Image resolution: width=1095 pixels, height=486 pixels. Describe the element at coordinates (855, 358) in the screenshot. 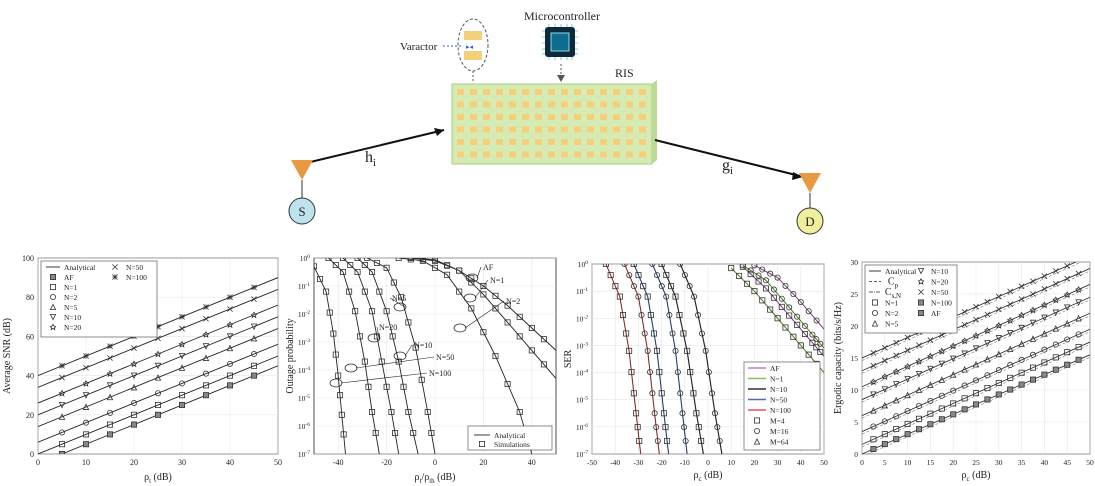

I see `y-tick-label: 15` at that location.